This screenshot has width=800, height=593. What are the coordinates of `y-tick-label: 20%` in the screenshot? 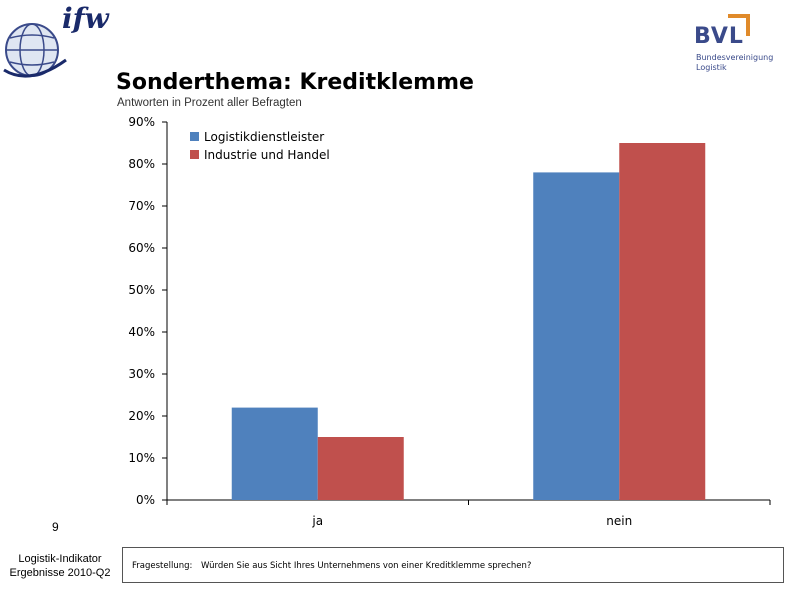 It's located at (141, 416).